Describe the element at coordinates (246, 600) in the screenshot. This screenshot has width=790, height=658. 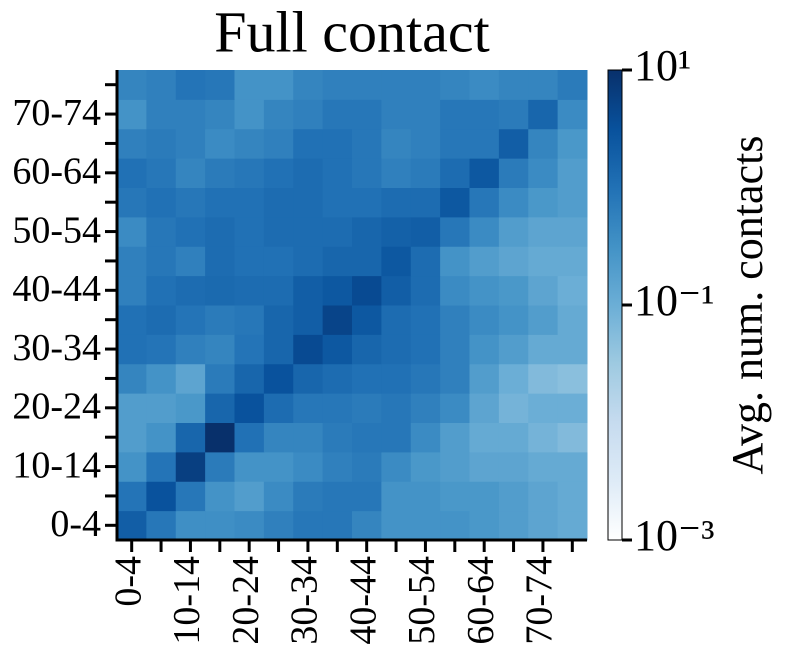
I see `x-tick-label: 20-24` at that location.